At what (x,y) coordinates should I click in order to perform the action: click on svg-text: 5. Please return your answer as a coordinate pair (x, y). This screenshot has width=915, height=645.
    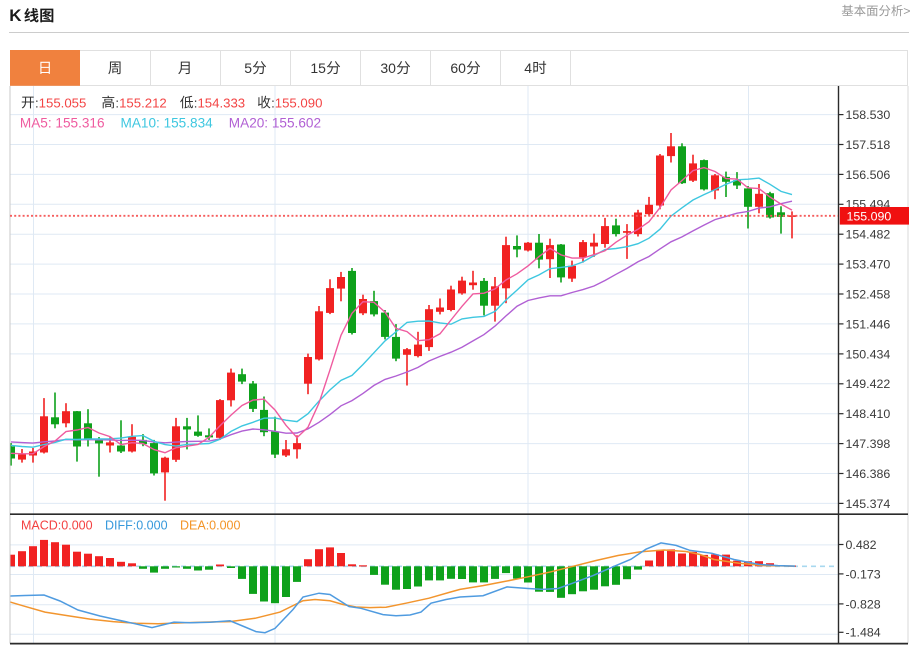
    Looking at the image, I should click on (248, 68).